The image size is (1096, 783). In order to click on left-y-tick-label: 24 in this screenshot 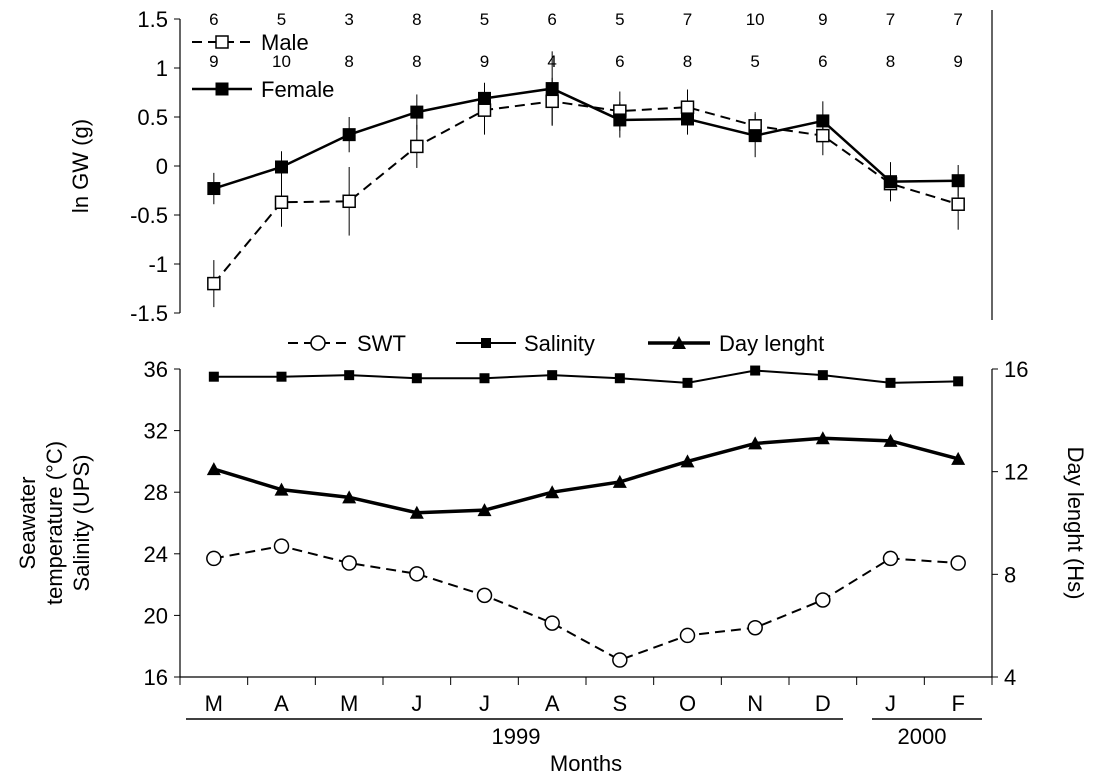, I will do `click(156, 554)`.